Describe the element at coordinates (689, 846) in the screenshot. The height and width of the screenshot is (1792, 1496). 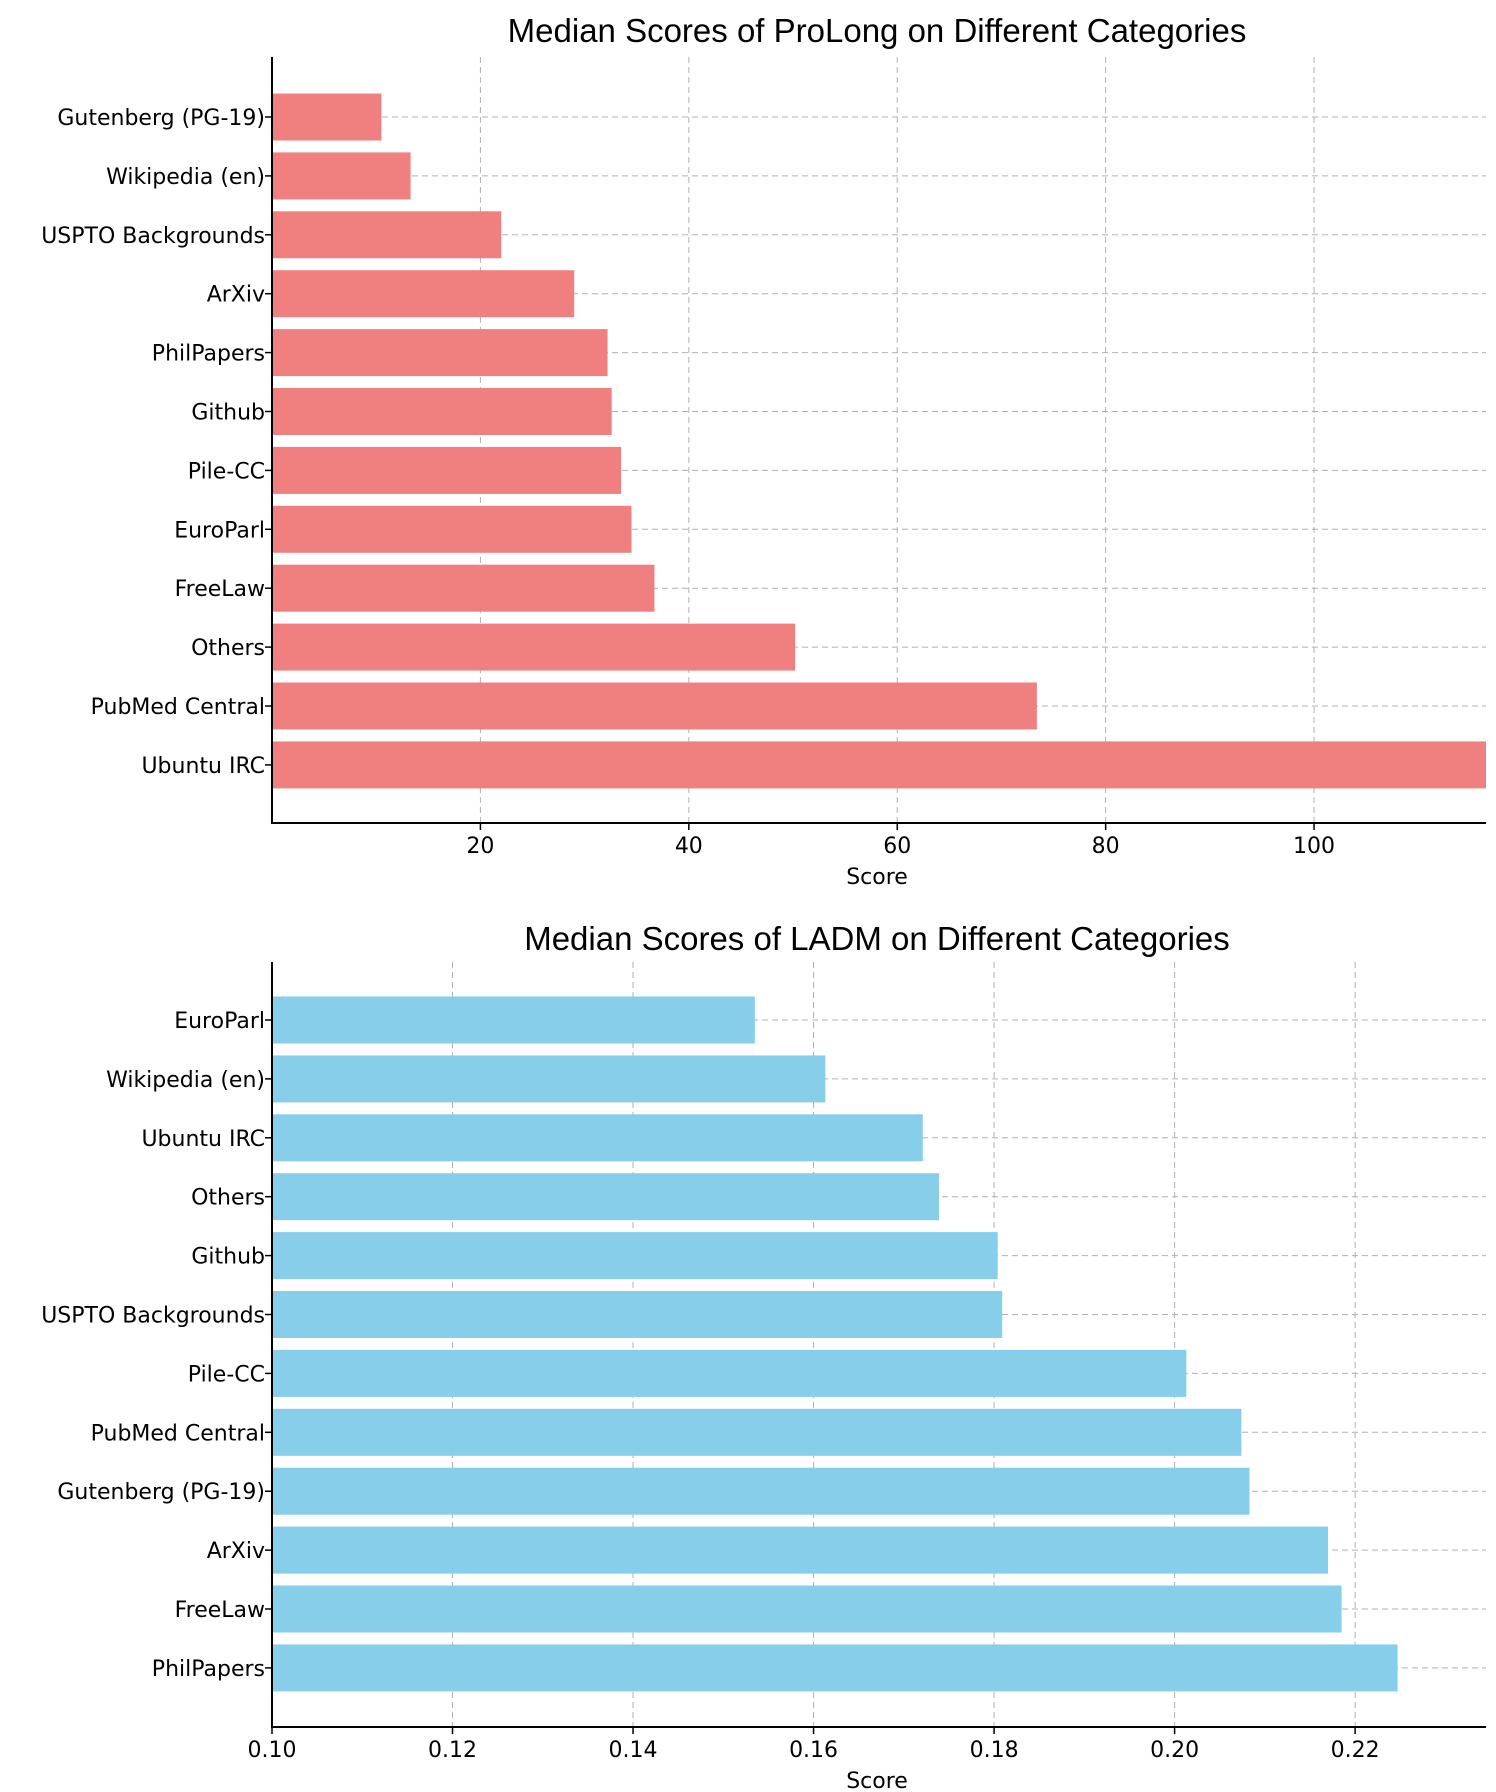
I see `x-tick-label: 40` at that location.